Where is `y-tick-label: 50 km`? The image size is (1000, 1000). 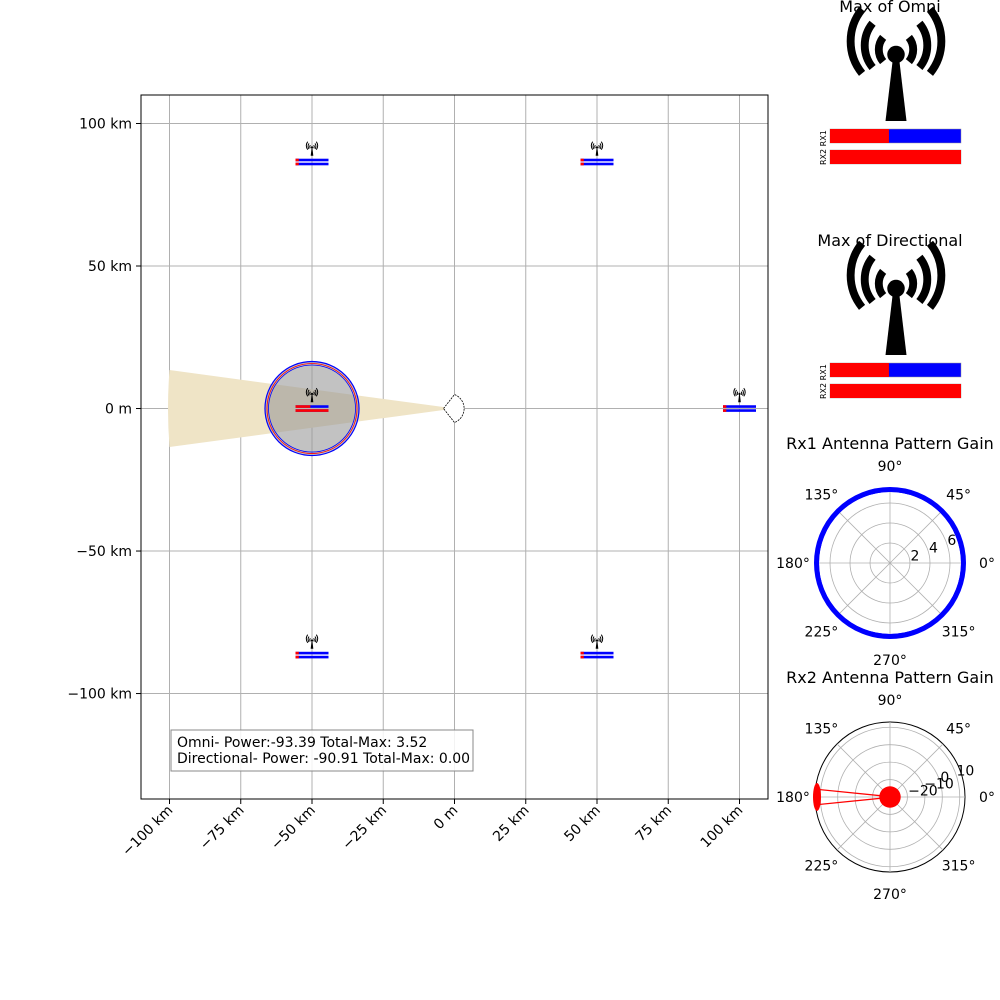
y-tick-label: 50 km is located at coordinates (110, 267).